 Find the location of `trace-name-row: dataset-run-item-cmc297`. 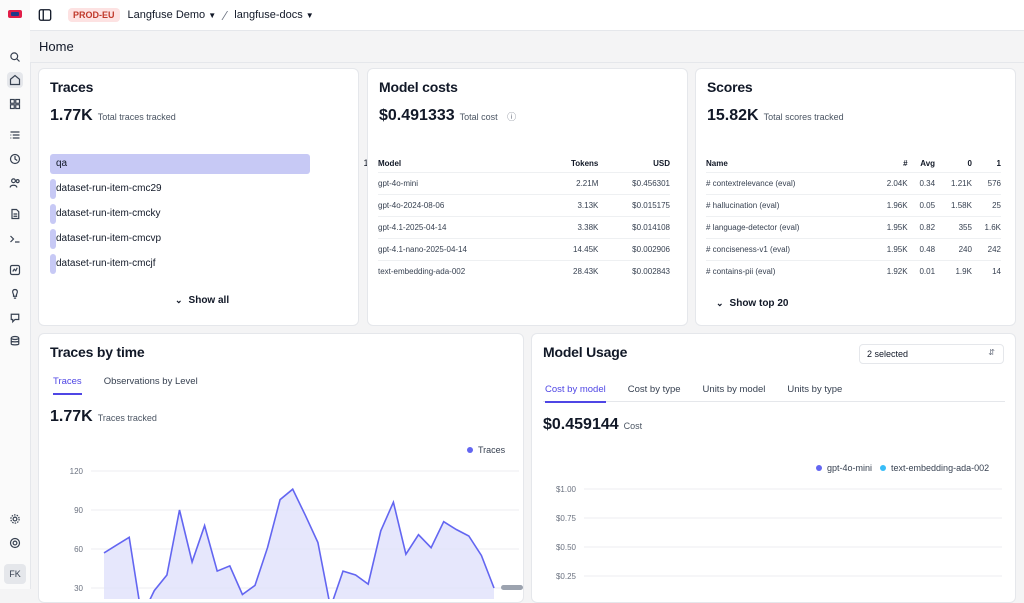

trace-name-row: dataset-run-item-cmc297 is located at coordinates (218, 189).